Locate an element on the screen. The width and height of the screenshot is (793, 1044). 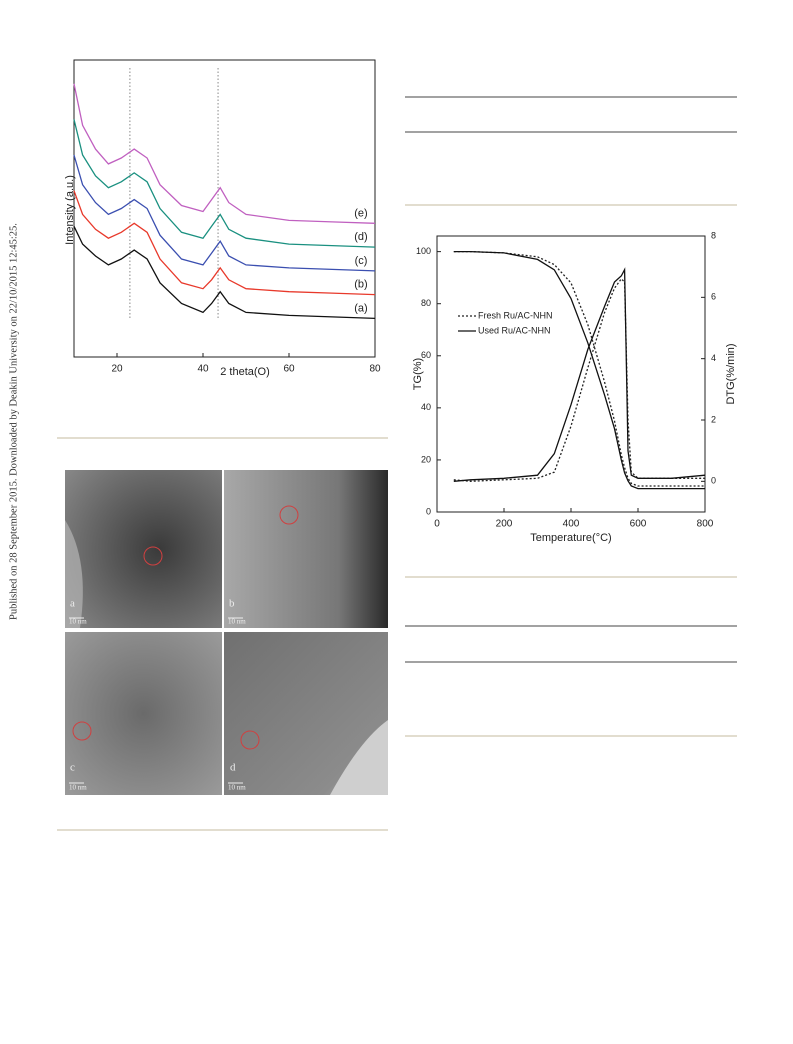
panel-label: b is located at coordinates (232, 604).